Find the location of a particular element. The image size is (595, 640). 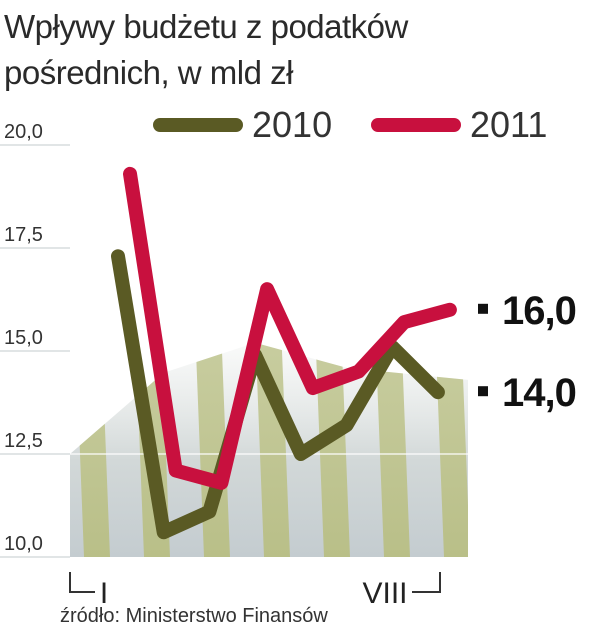

end-label-2011: 16,0 is located at coordinates (539, 311).